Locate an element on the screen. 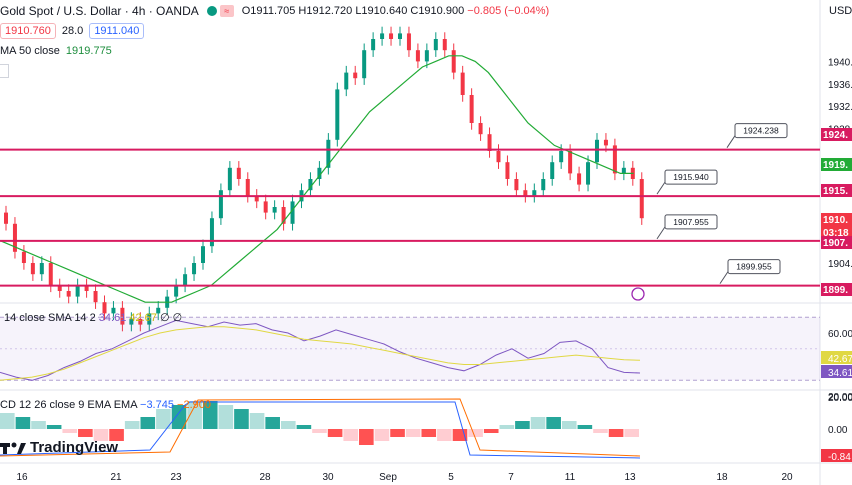 This screenshot has width=852, height=485. collapse-legend-button is located at coordinates (4, 71).